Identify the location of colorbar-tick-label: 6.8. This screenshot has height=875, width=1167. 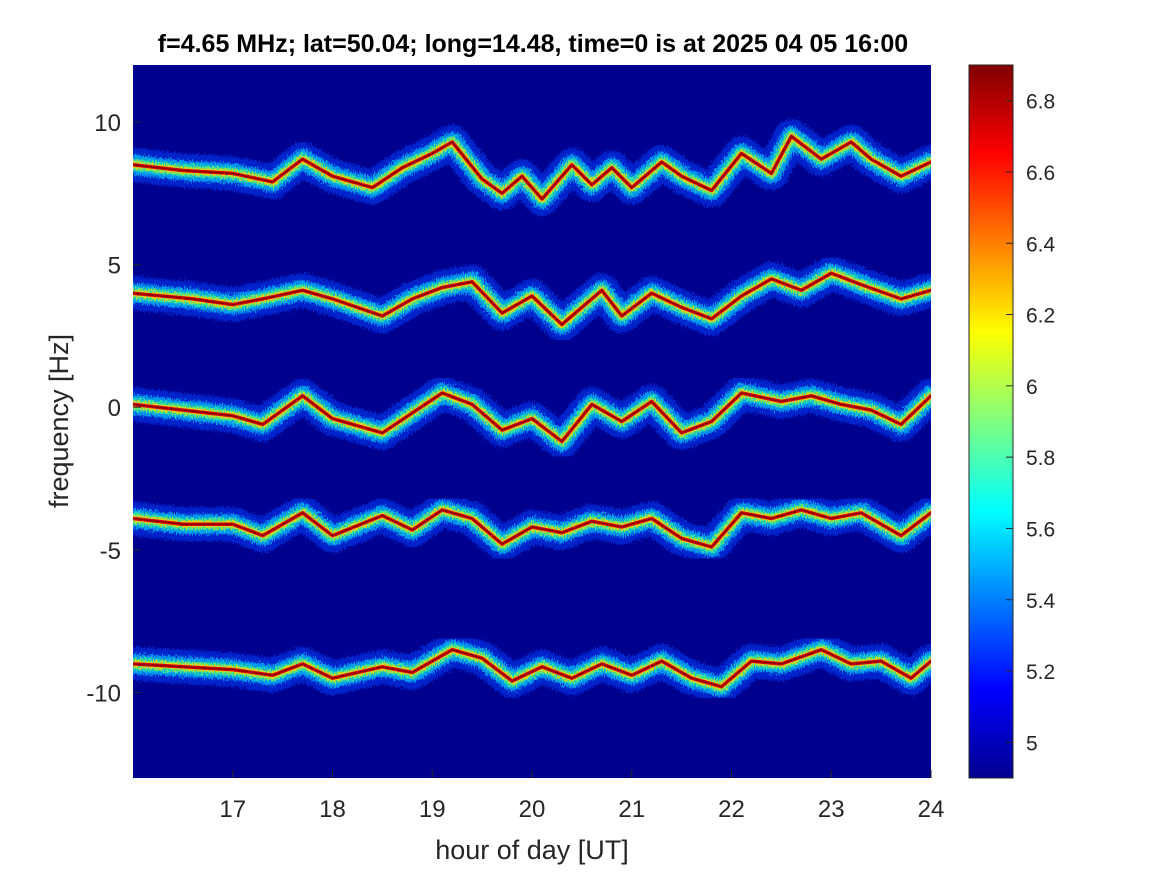
(1040, 102).